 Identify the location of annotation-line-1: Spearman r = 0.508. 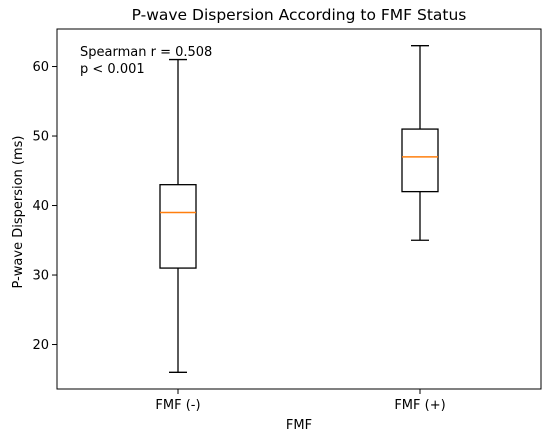
(146, 52).